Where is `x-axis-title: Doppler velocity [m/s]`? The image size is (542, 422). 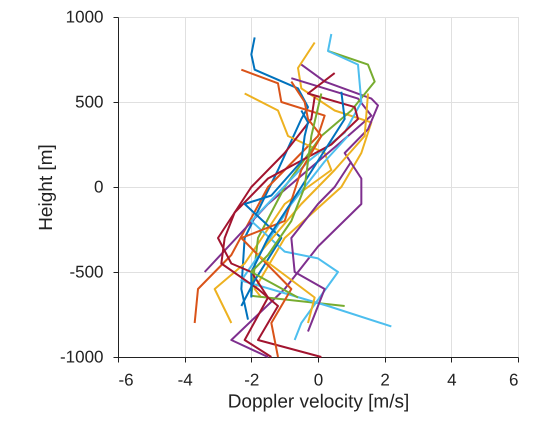 x-axis-title: Doppler velocity [m/s] is located at coordinates (319, 402).